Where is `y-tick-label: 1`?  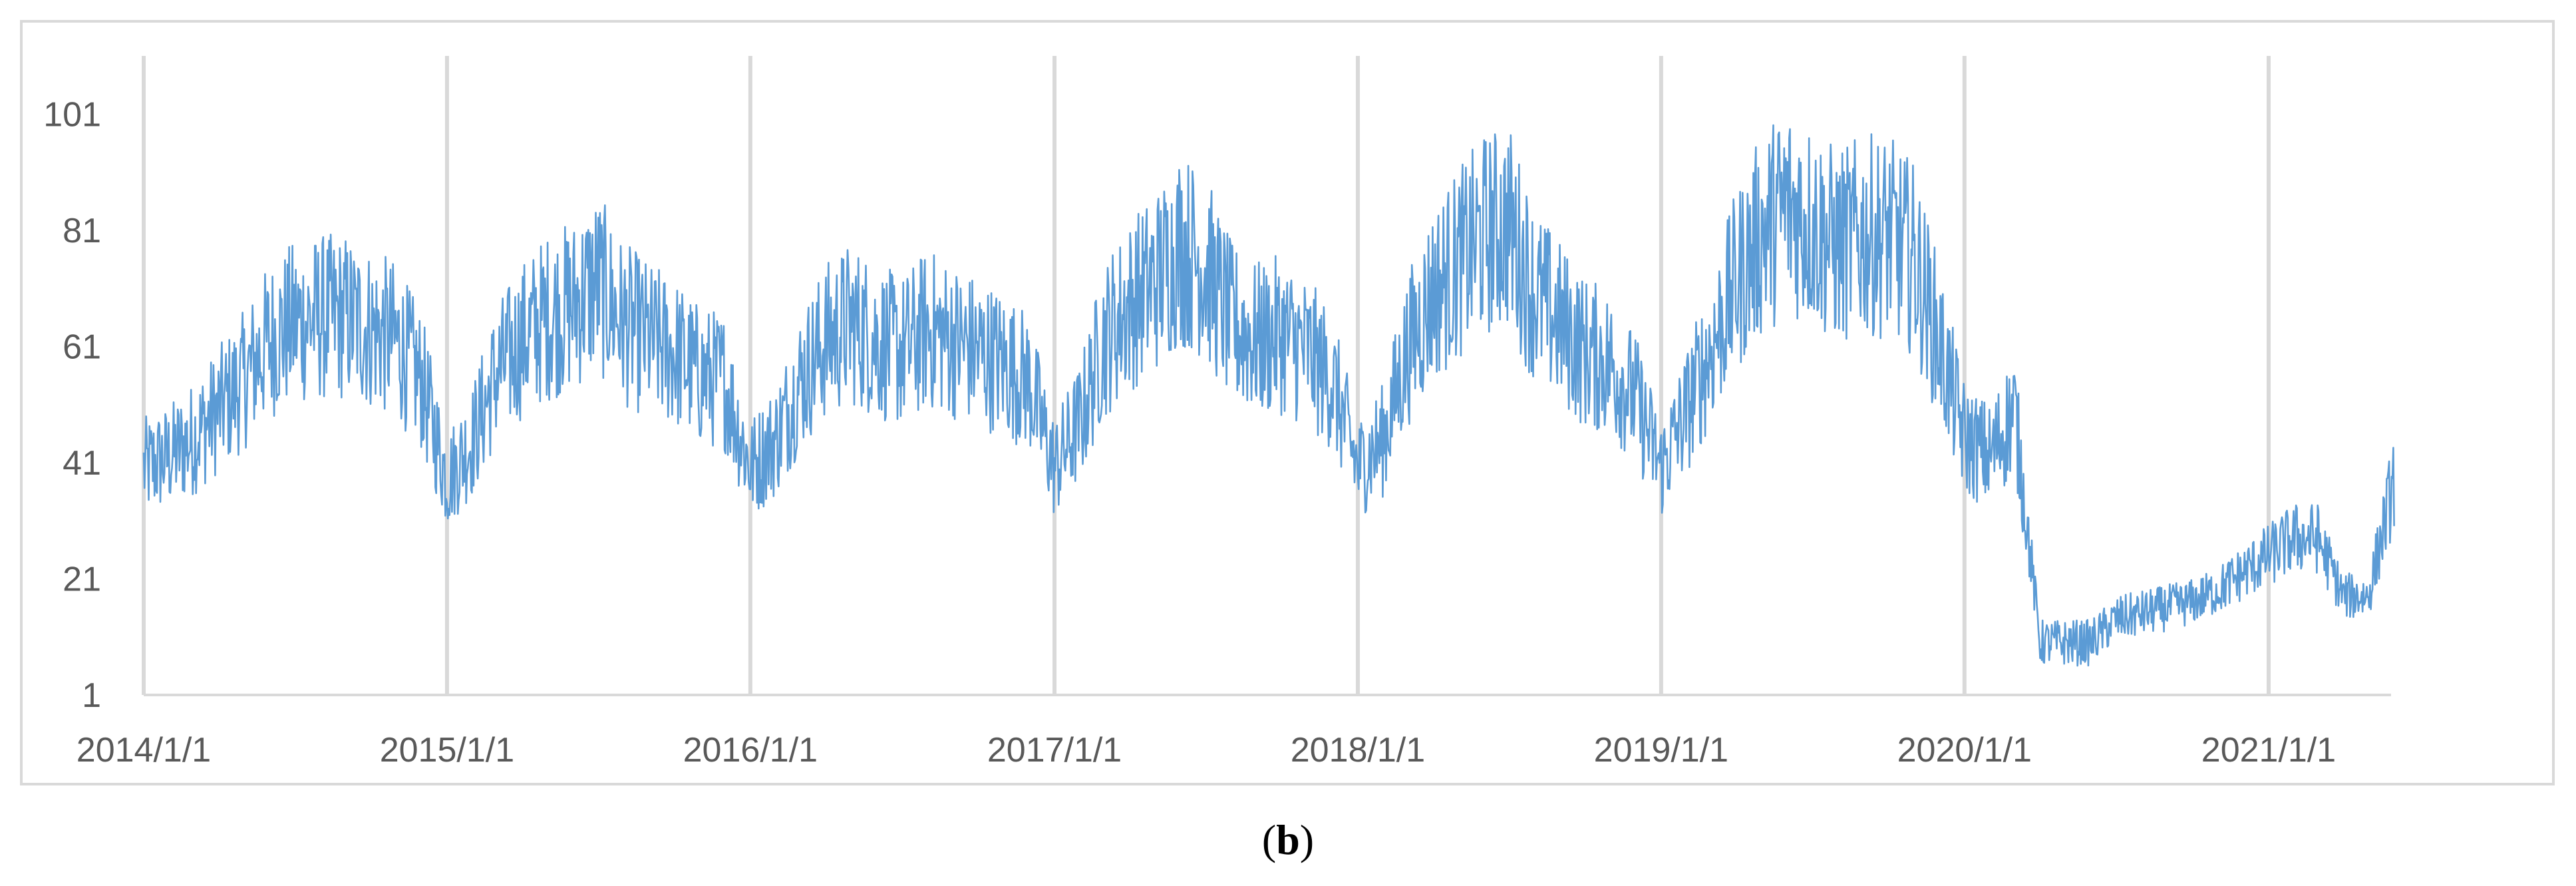
y-tick-label: 1 is located at coordinates (91, 695).